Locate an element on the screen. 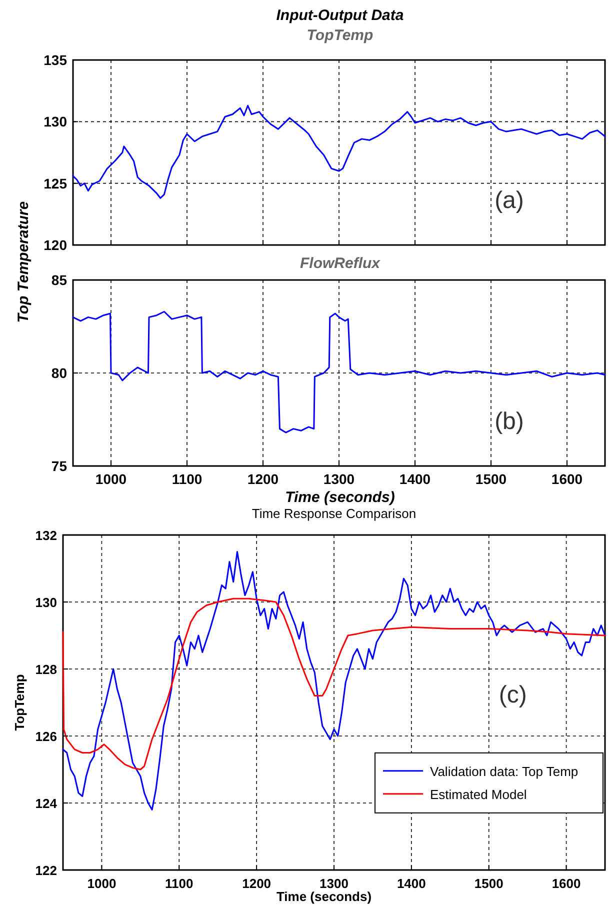  line-series is located at coordinates (339, 372).